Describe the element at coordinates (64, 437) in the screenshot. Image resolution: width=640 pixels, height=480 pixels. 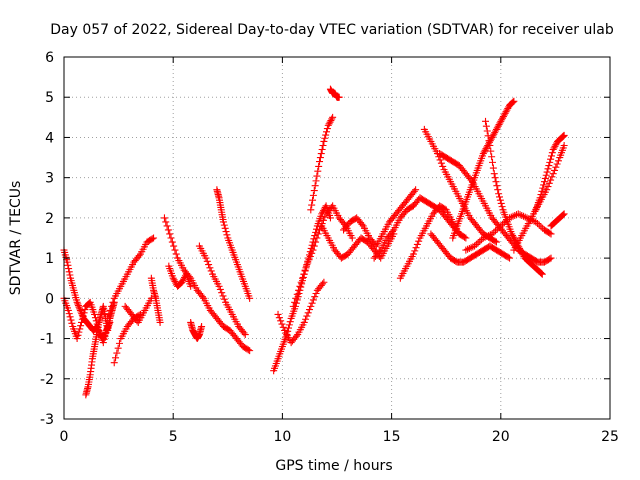
I see `x-tick-label: 0` at that location.